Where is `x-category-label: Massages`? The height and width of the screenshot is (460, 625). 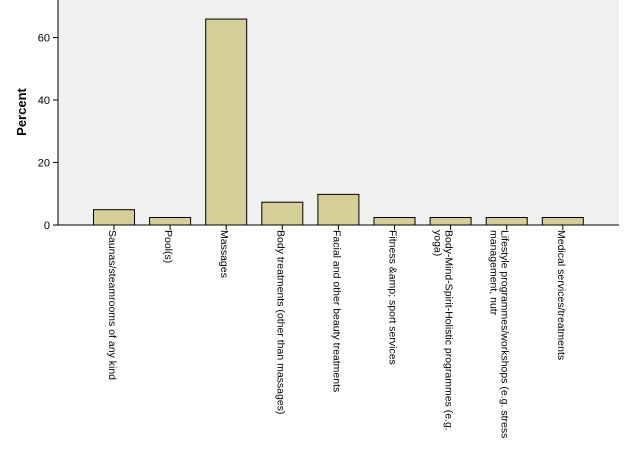
x-category-label: Massages is located at coordinates (224, 254).